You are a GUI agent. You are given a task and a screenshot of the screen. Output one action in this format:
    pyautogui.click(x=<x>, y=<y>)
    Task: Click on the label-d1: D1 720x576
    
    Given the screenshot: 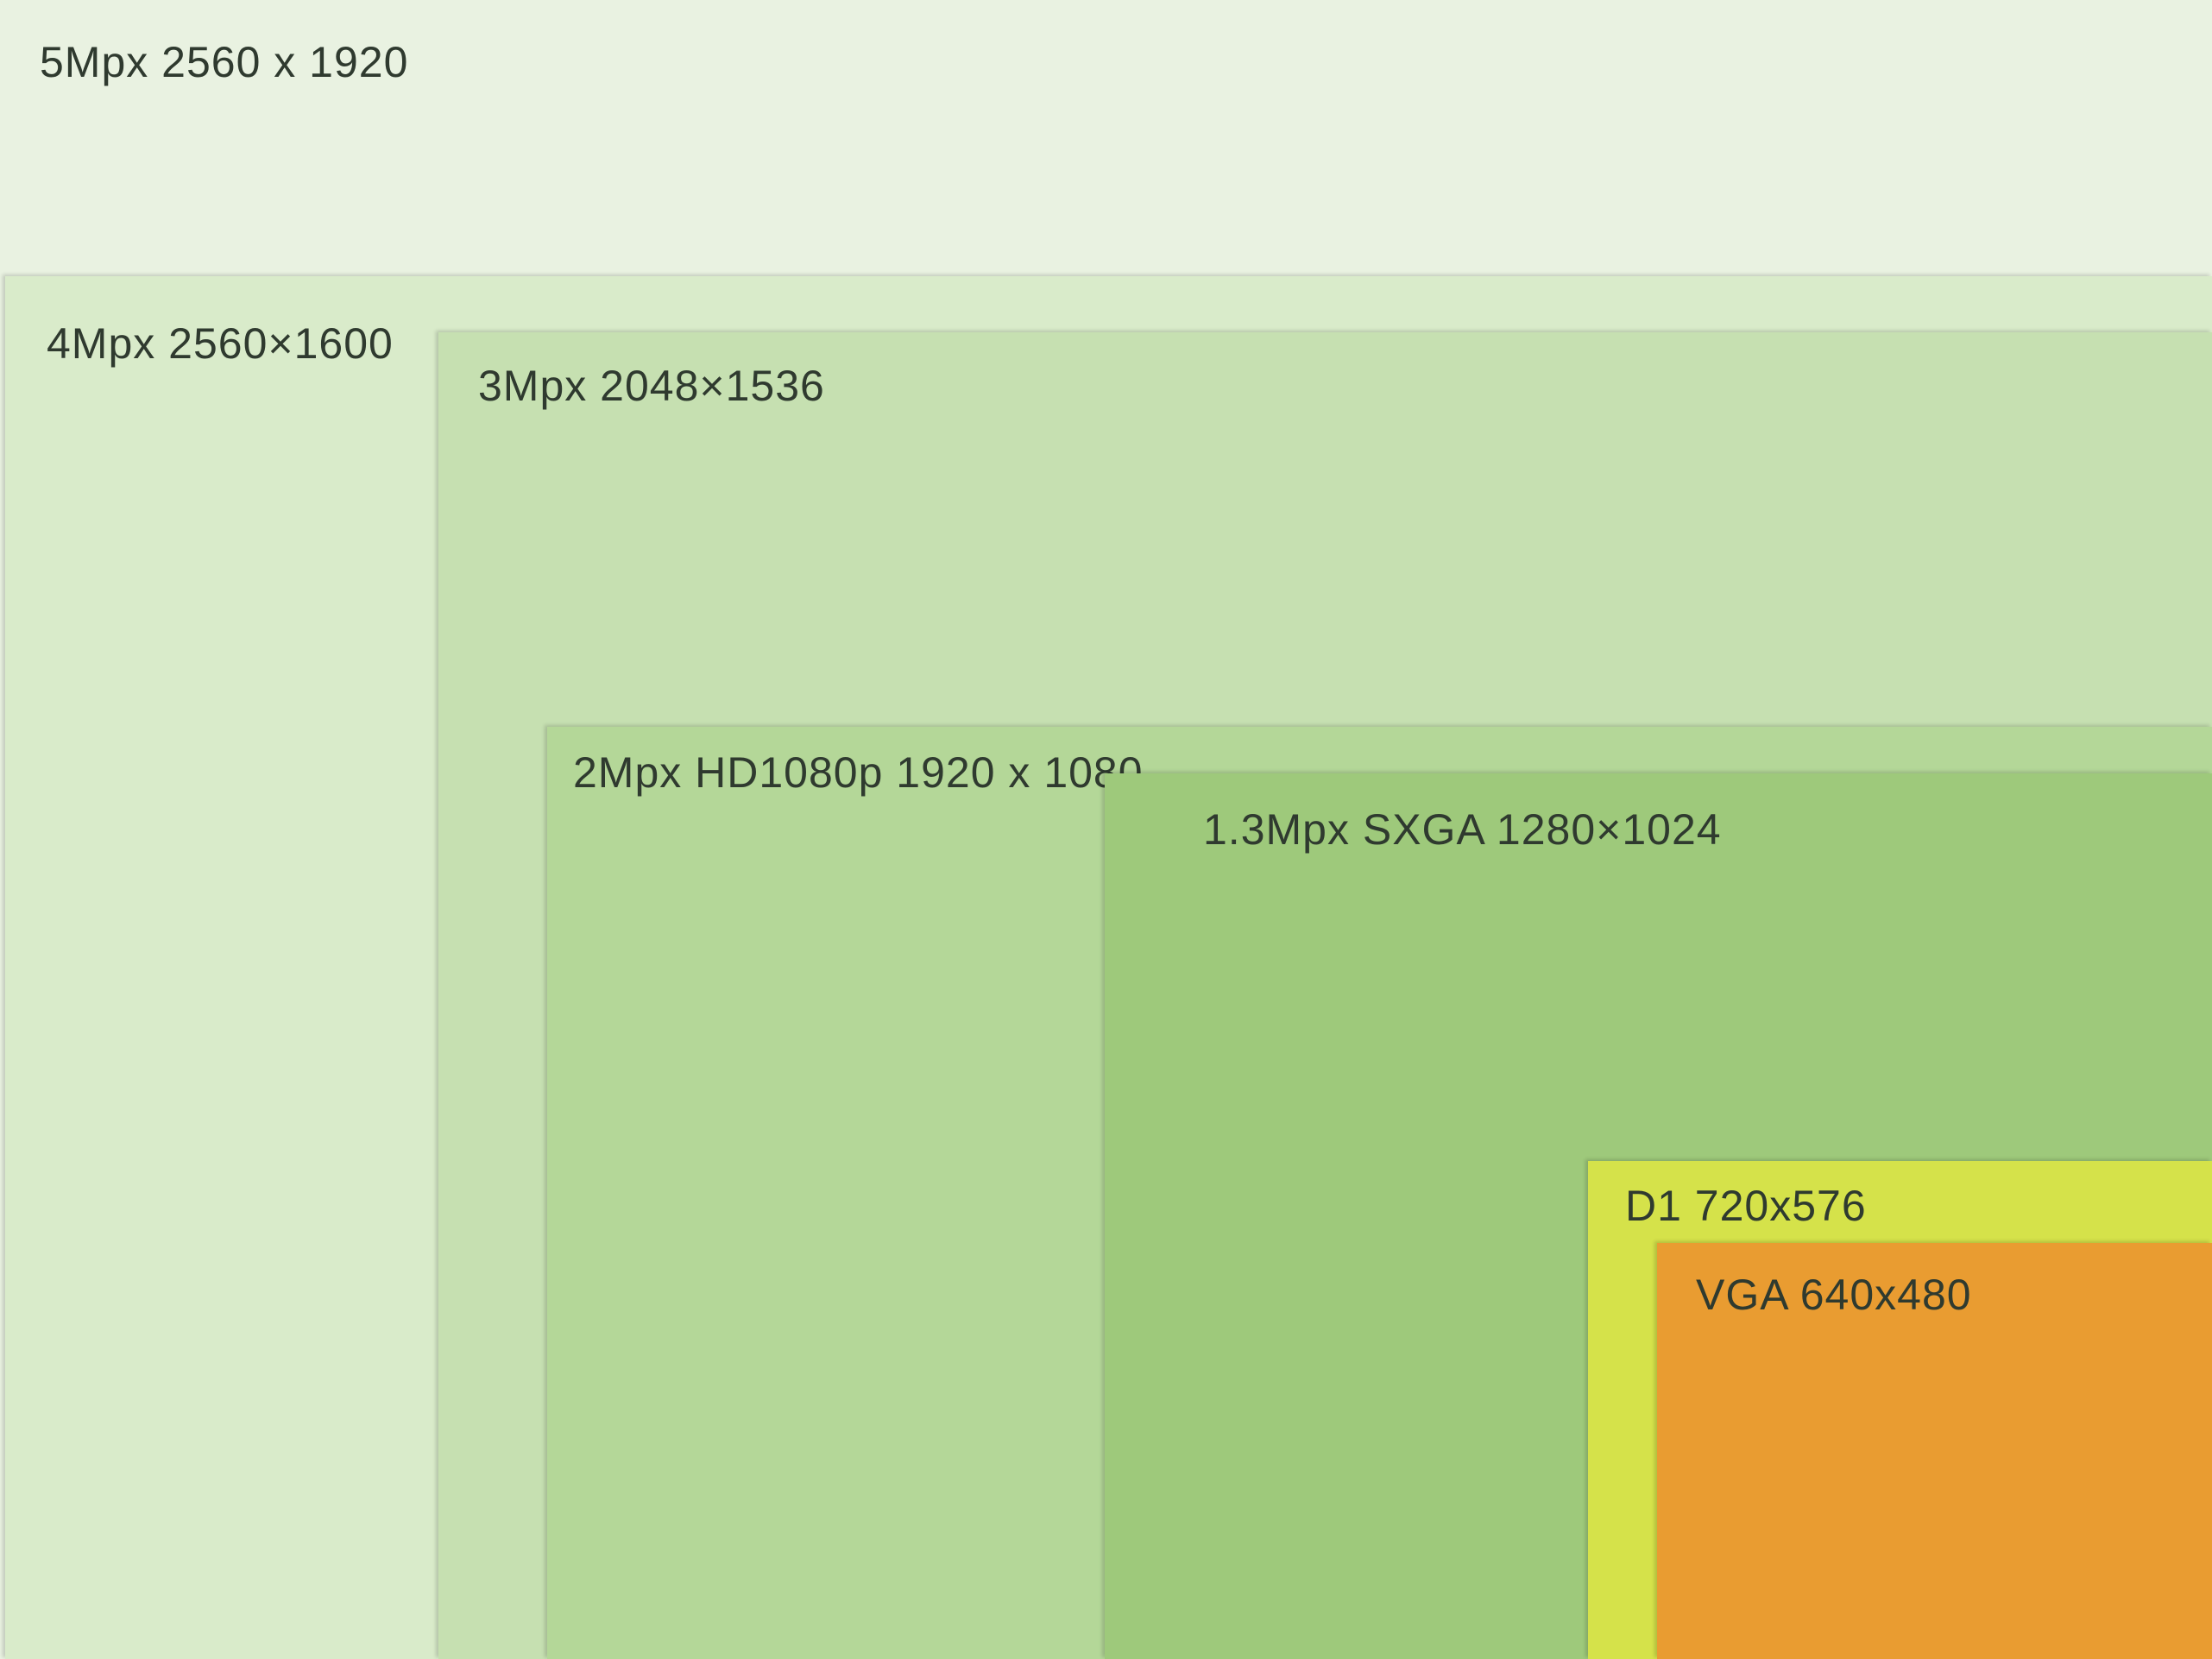 What is the action you would take?
    pyautogui.click(x=1746, y=1206)
    